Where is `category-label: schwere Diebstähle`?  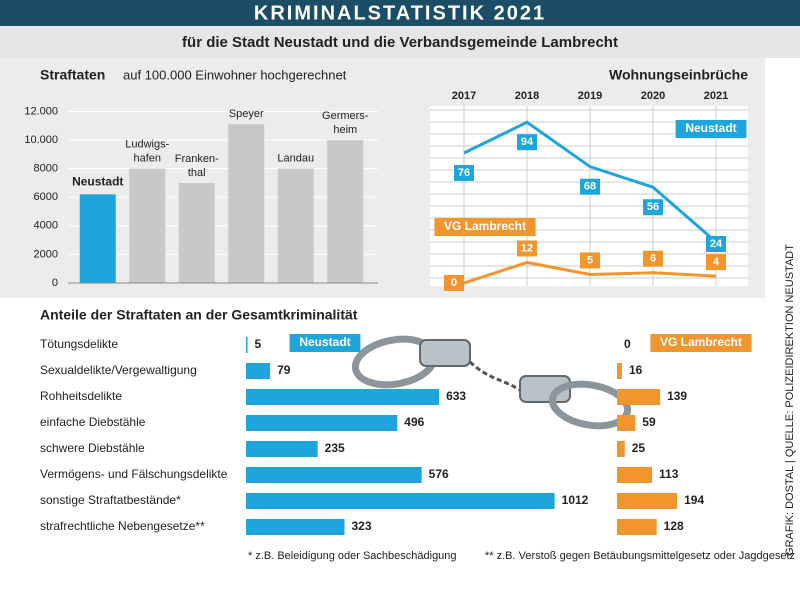 category-label: schwere Diebstähle is located at coordinates (92, 448).